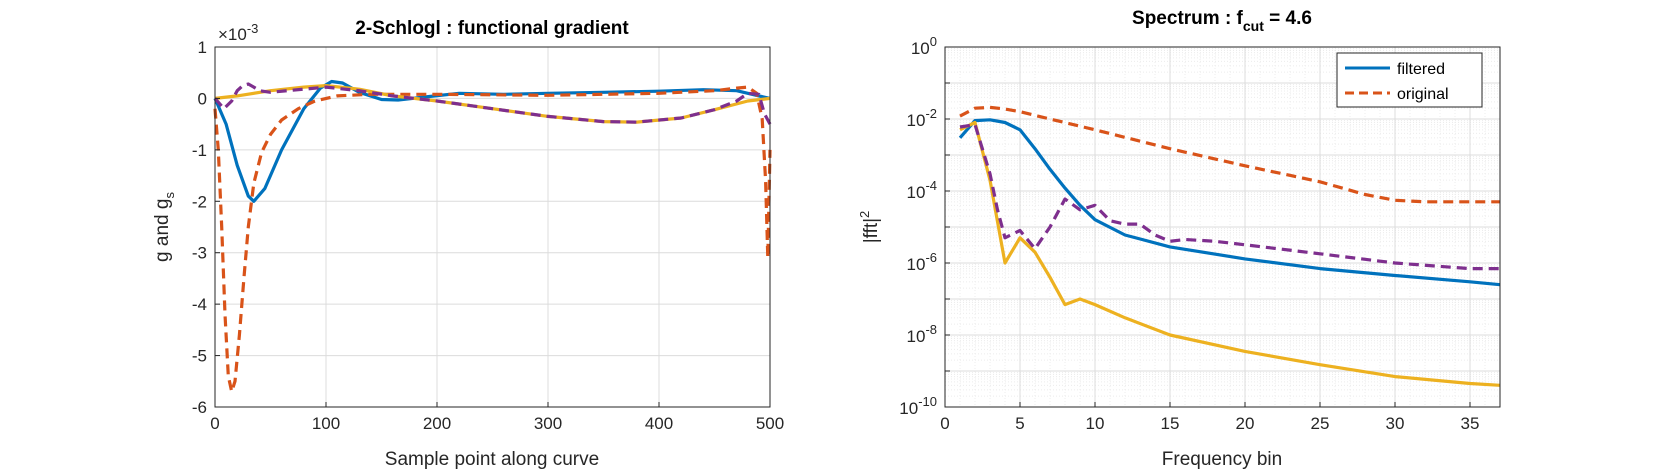  What do you see at coordinates (199, 407) in the screenshot?
I see `y-tick-label: -6` at bounding box center [199, 407].